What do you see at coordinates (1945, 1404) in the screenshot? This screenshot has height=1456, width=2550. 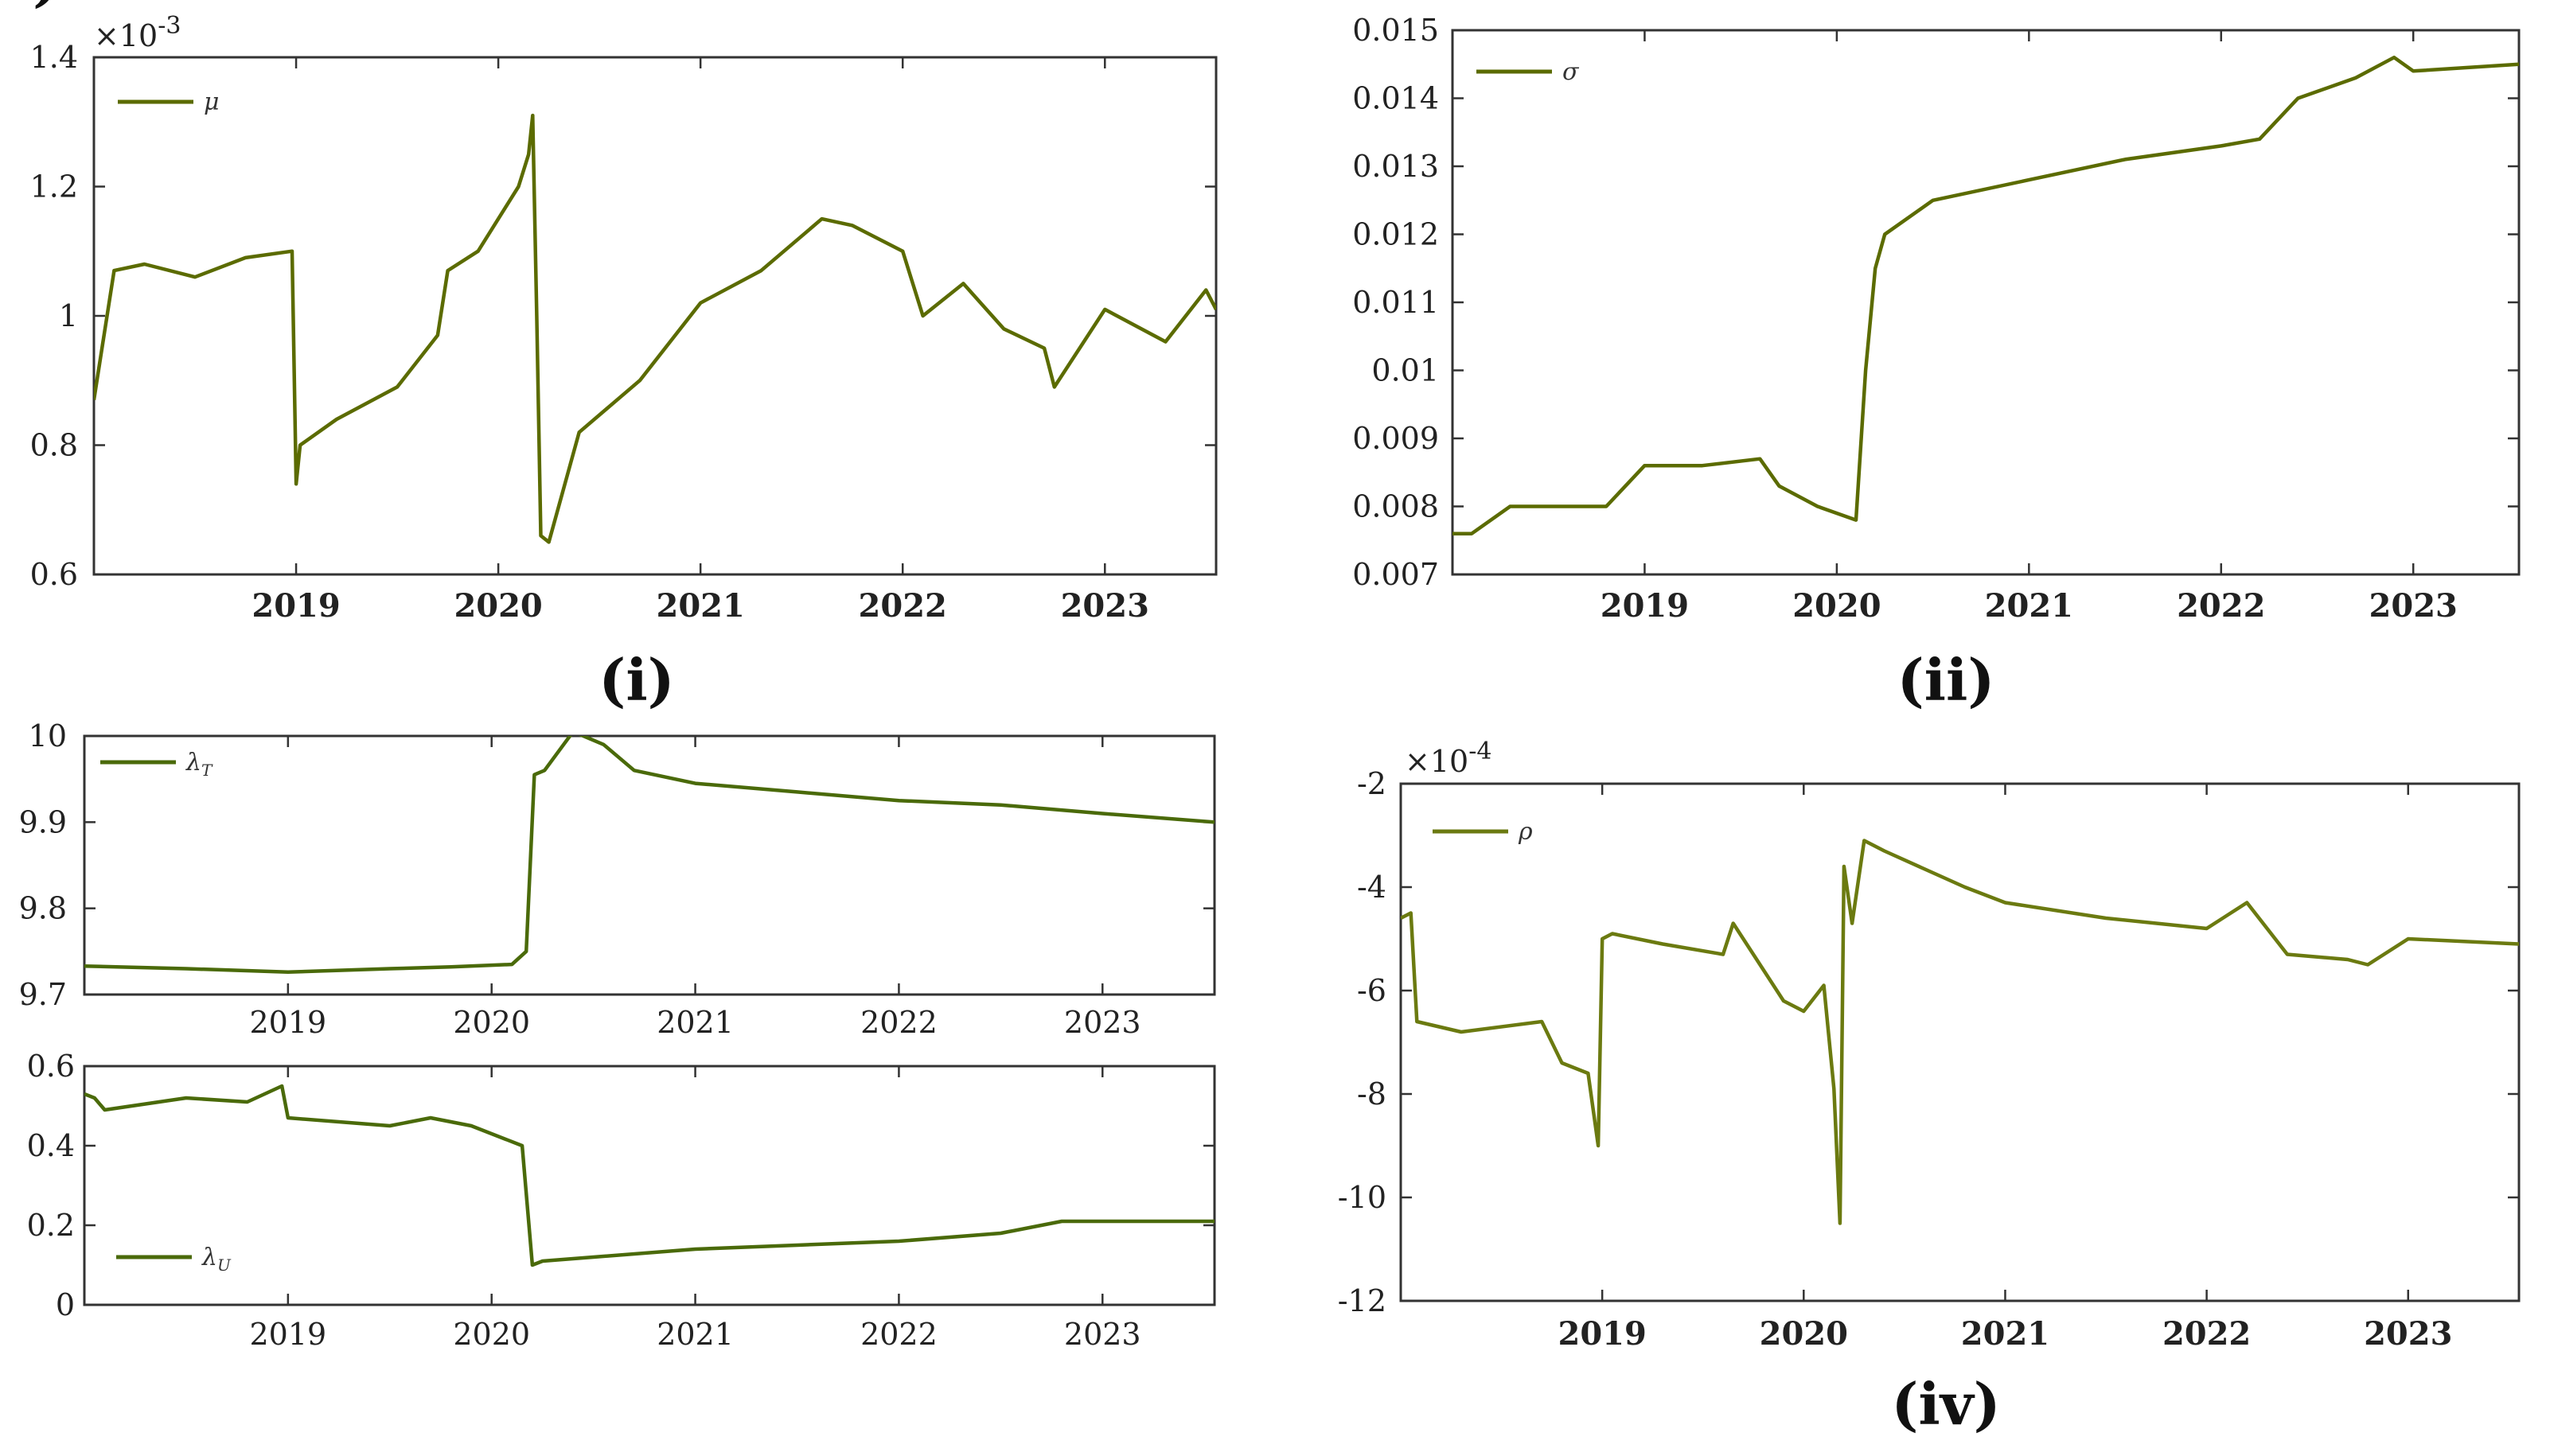 I see `panel-label: (iv)` at bounding box center [1945, 1404].